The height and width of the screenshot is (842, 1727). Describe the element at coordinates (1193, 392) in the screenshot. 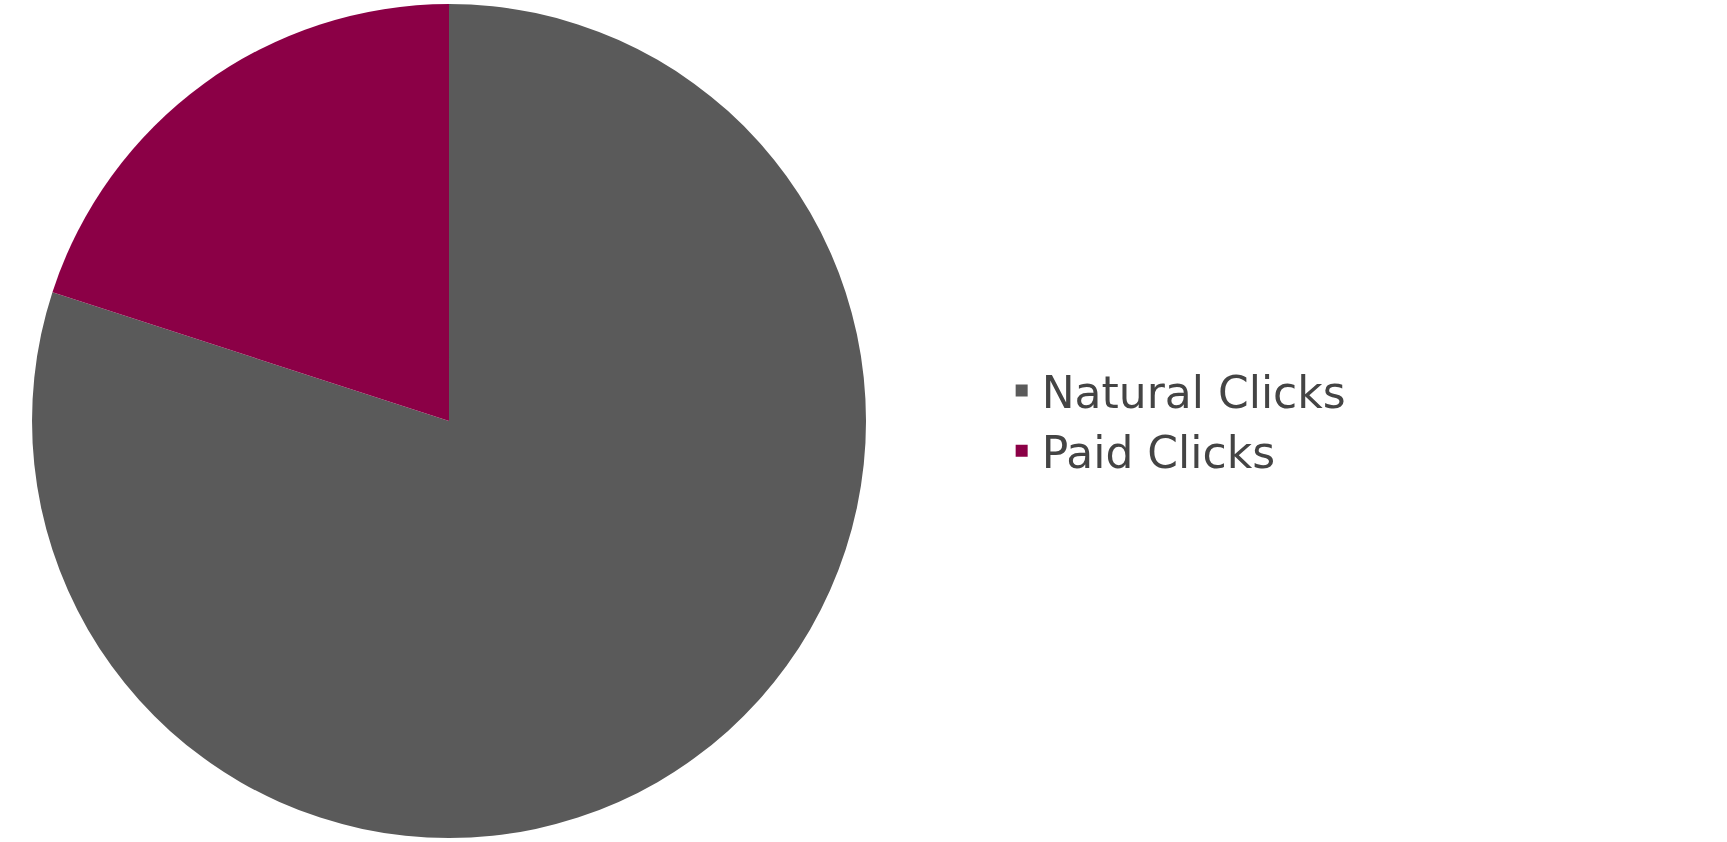

I see `legend-label: Natural Clicks` at that location.